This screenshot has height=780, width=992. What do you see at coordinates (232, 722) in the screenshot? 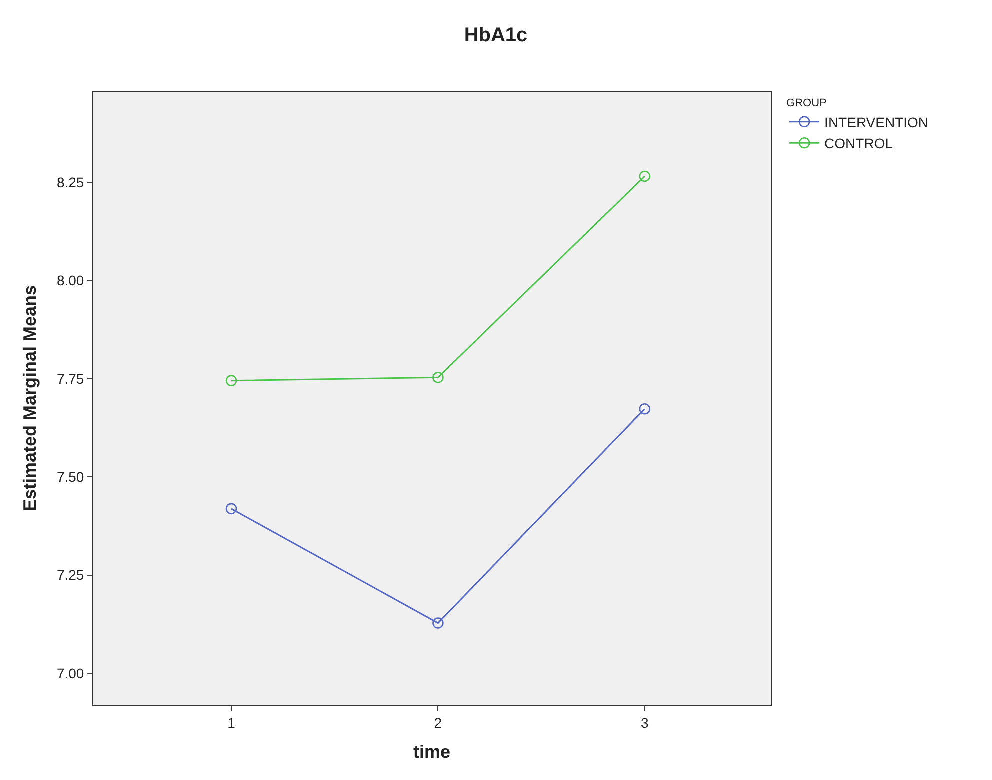
I see `x-tick-label: 1` at bounding box center [232, 722].